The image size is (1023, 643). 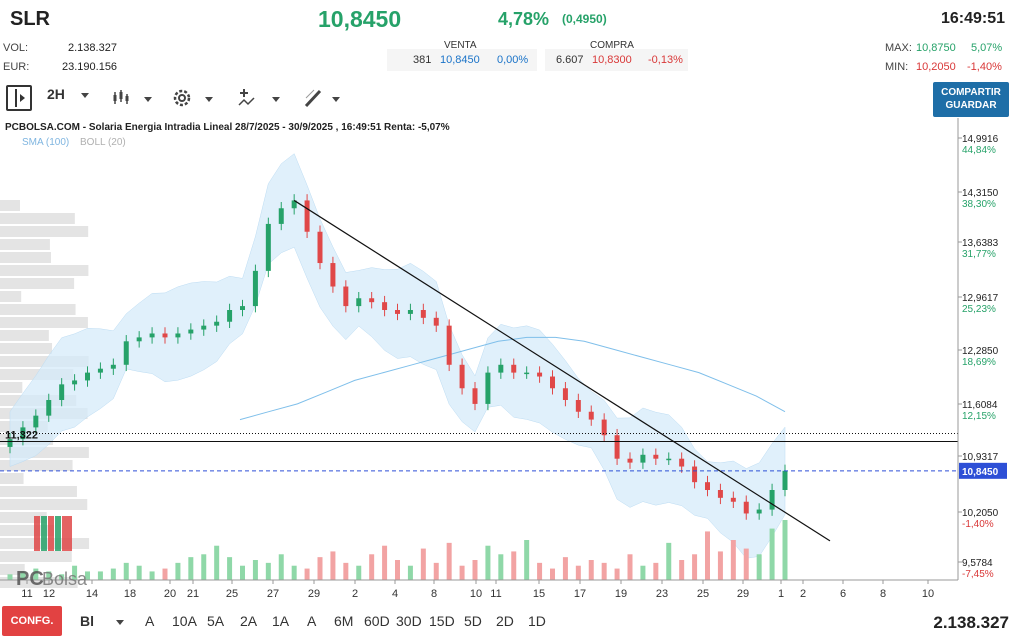 What do you see at coordinates (46, 142) in the screenshot?
I see `legend-sma: SMA (100)` at bounding box center [46, 142].